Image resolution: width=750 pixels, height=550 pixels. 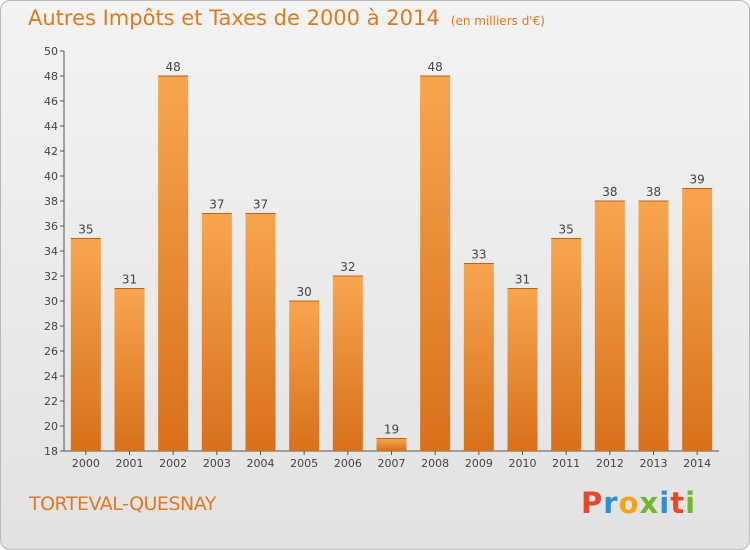 What do you see at coordinates (130, 463) in the screenshot?
I see `x-tick-label: 2001` at bounding box center [130, 463].